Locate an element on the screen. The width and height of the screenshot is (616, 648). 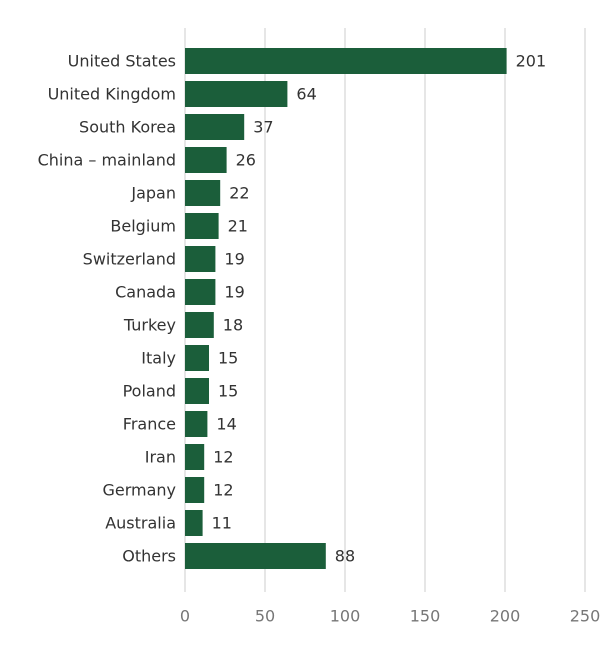
y-tick-label: Italy is located at coordinates (158, 358).